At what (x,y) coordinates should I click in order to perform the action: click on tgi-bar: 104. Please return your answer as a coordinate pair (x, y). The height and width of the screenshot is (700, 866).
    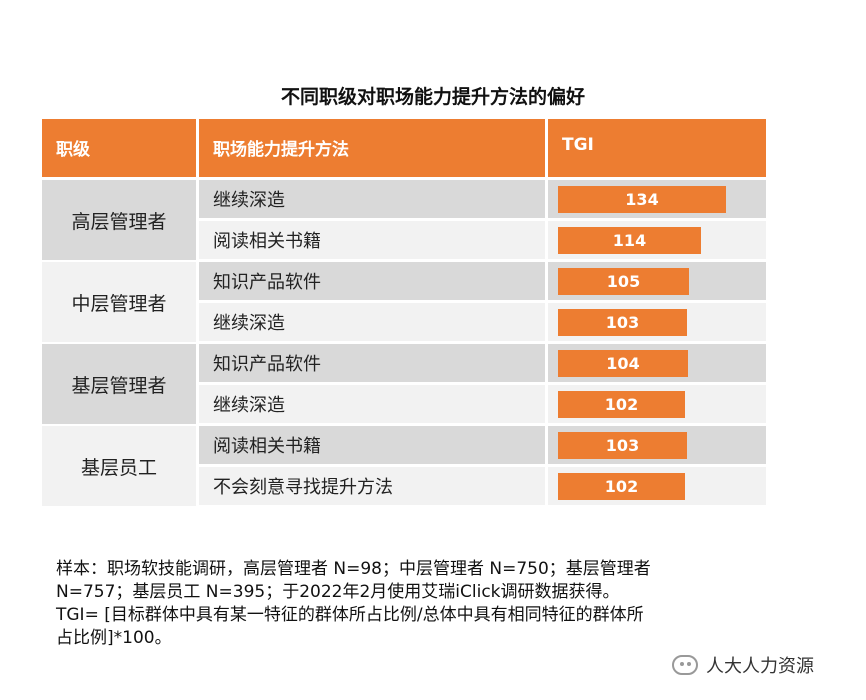
    Looking at the image, I should click on (623, 363).